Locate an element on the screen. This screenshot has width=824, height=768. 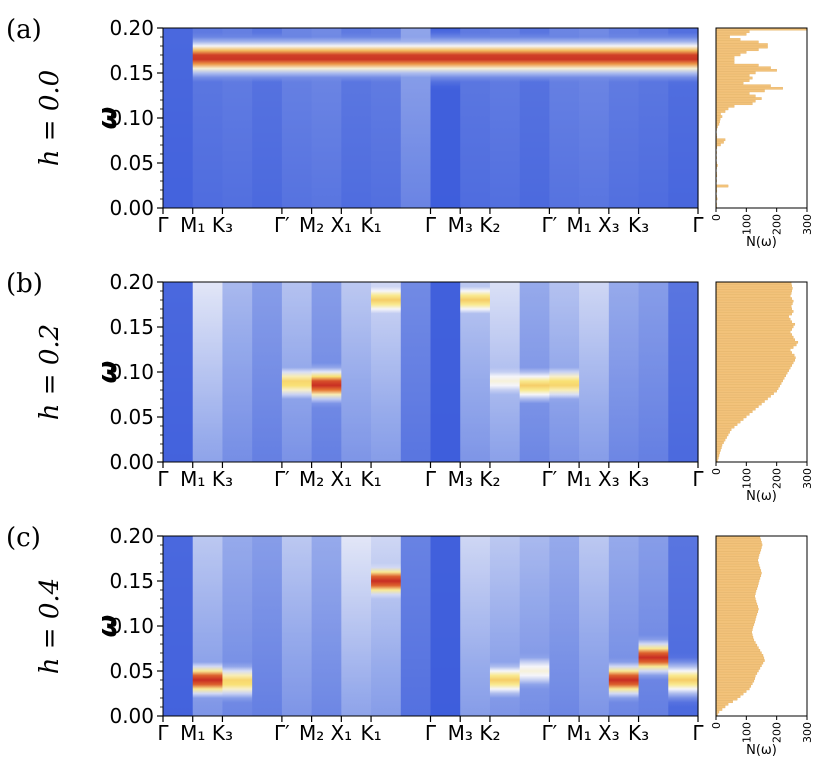
panel-c-label: (c) is located at coordinates (23, 538).